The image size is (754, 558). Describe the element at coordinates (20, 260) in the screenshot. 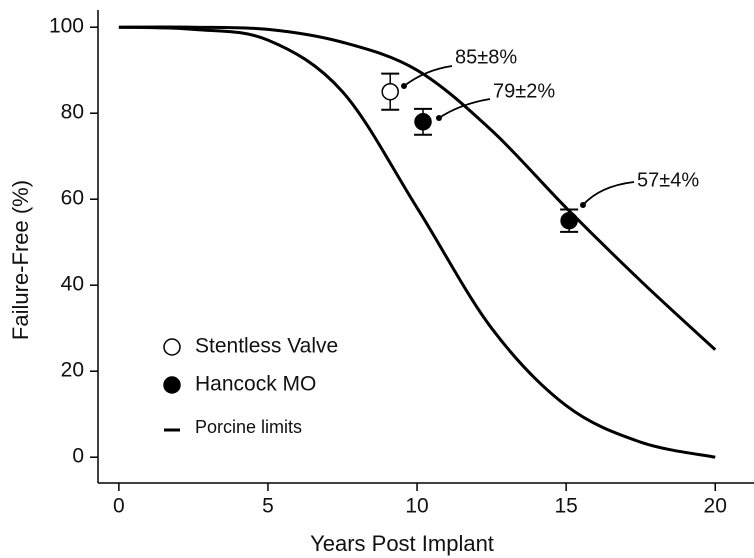

I see `y-axis-title: Failure-Free (%)` at that location.